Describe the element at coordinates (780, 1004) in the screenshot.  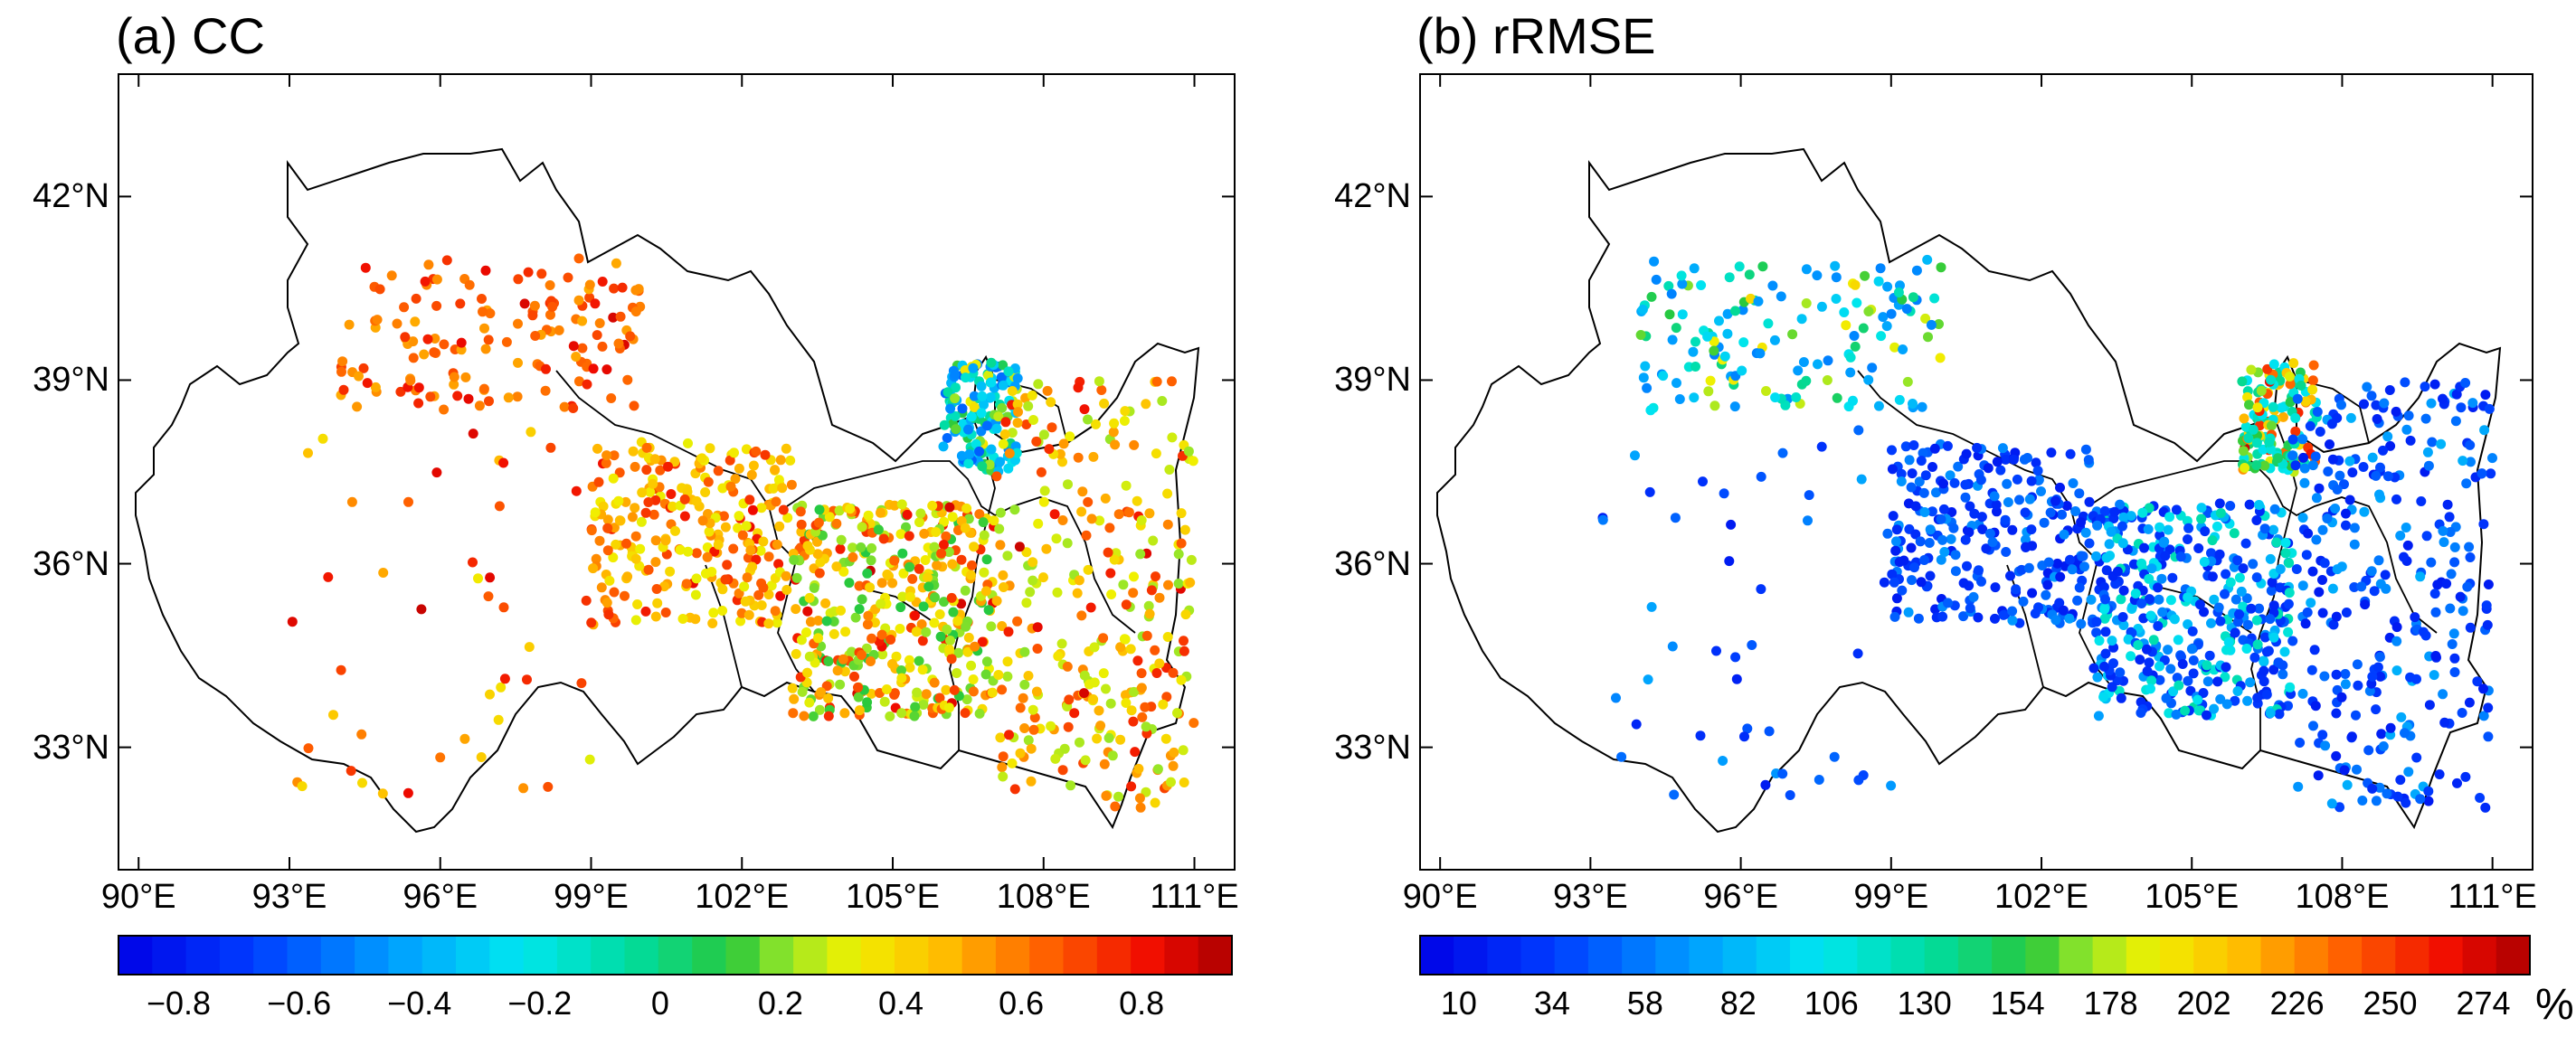
I see `colorbar-tick-label: 0.2` at that location.